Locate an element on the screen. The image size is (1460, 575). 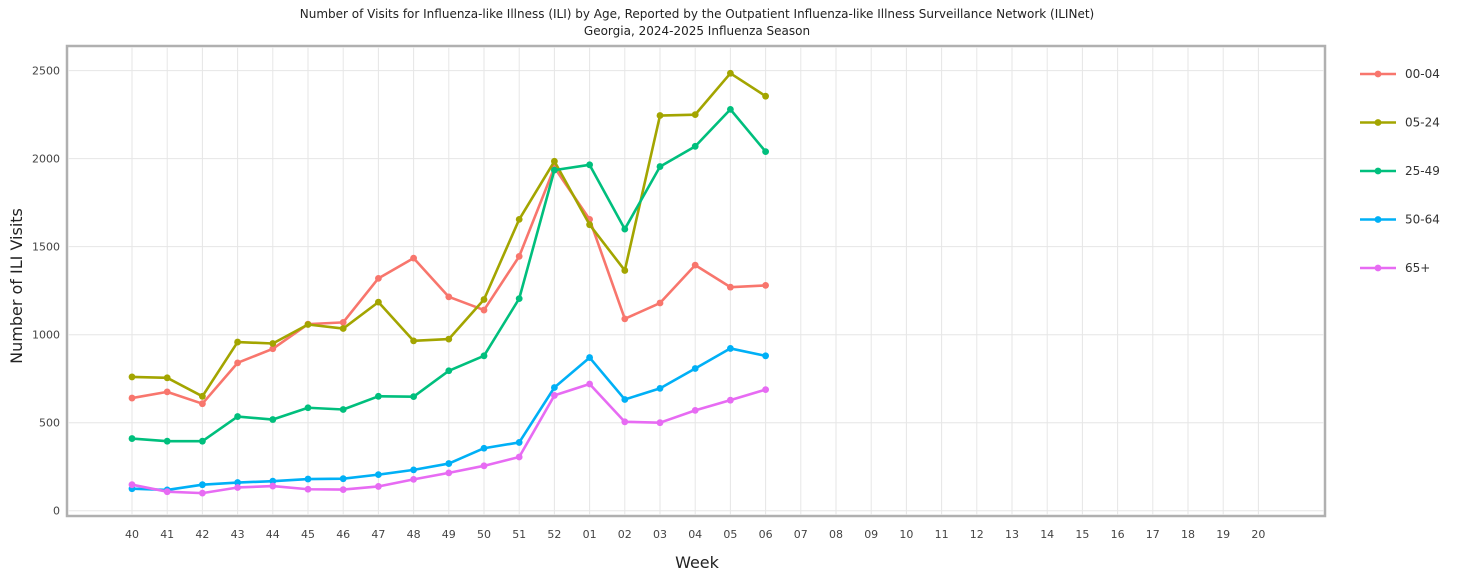
legend-entry: 50-64 is located at coordinates (1400, 220).